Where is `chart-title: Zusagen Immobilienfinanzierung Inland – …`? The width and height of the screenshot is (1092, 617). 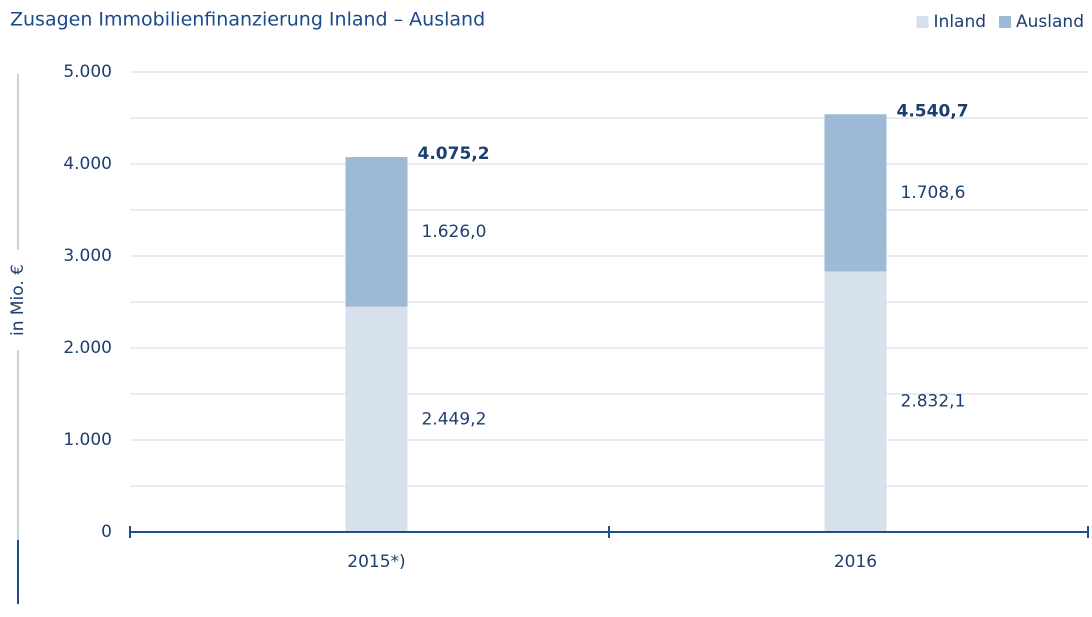 chart-title: Zusagen Immobilienfinanzierung Inland – … is located at coordinates (247, 20).